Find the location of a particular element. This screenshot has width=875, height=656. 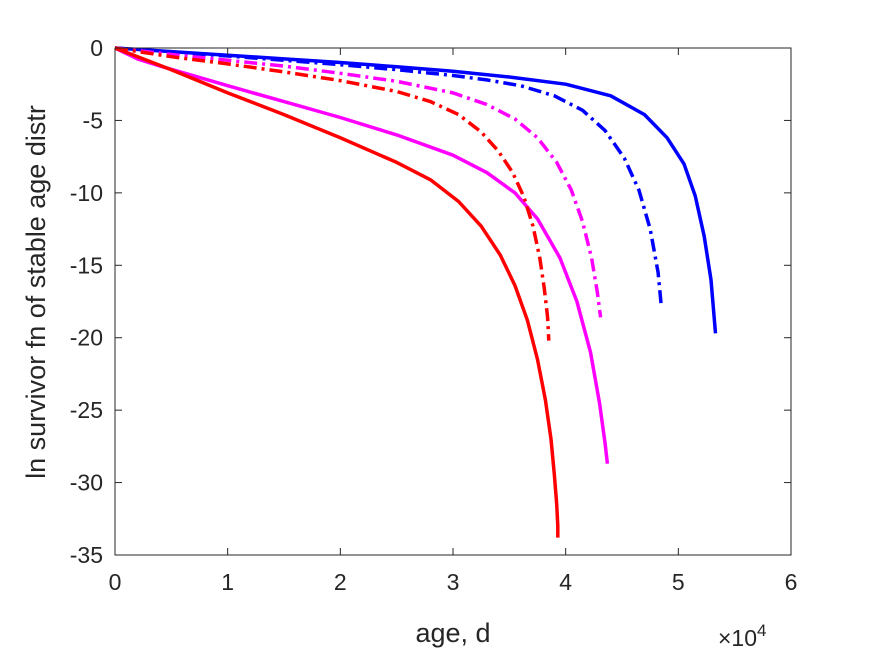

x-exponent-base: ×10 is located at coordinates (737, 638).